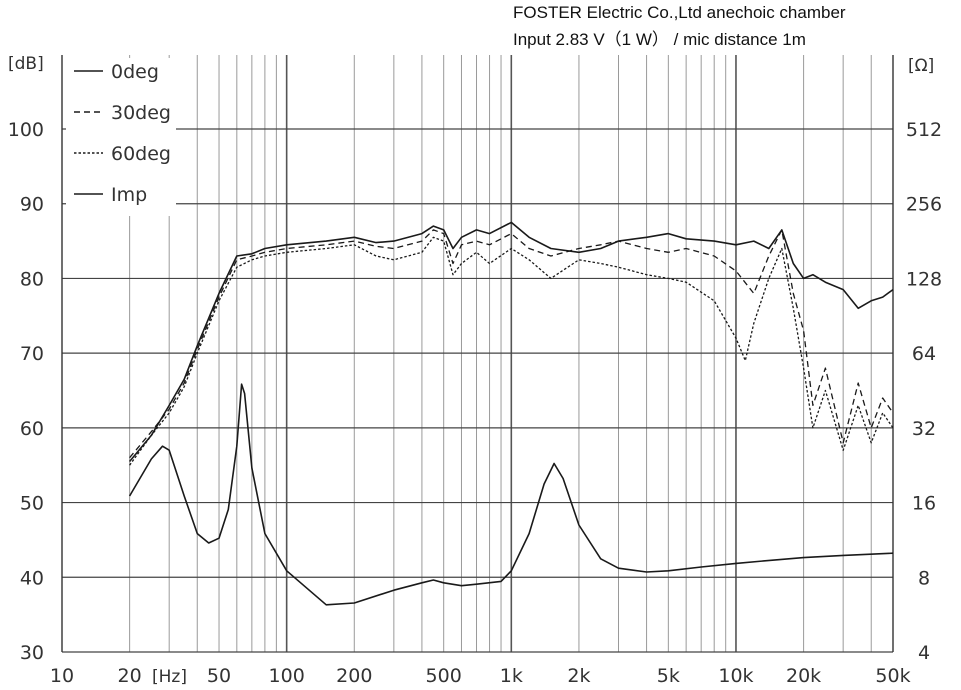 The width and height of the screenshot is (961, 690). I want to click on y-tick-label-right: 64, so click(924, 354).